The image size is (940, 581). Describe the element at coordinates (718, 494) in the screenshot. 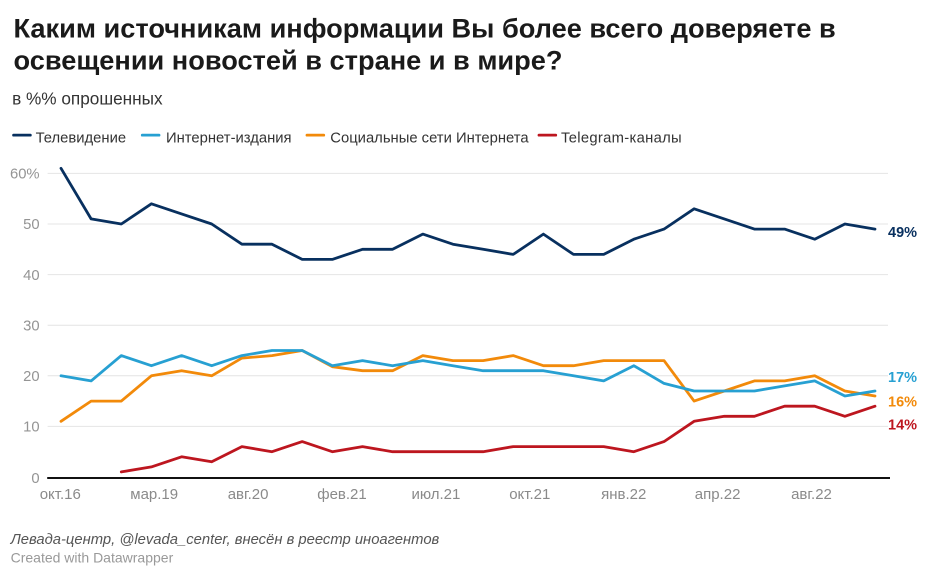

I see `svg-text: апр.22` at that location.